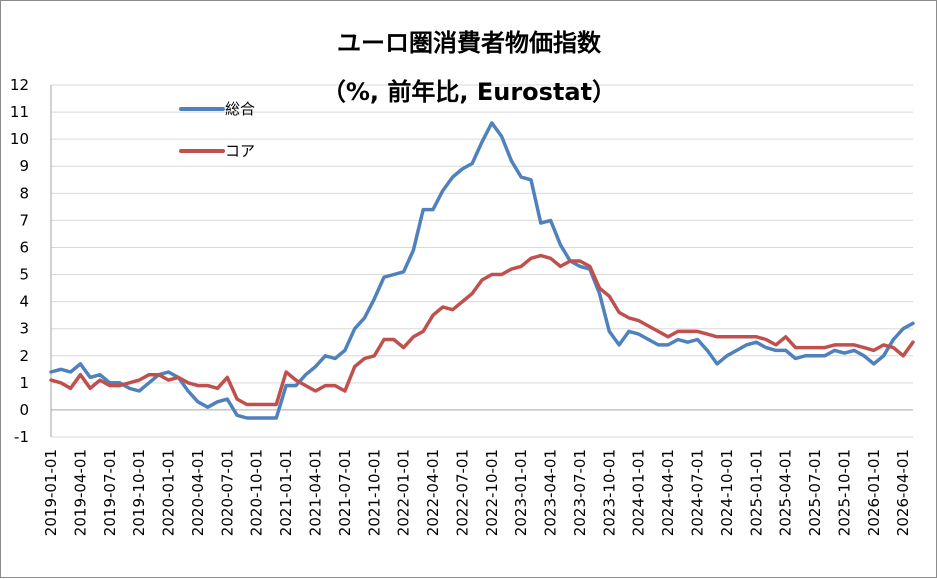 This screenshot has width=937, height=579. Describe the element at coordinates (433, 492) in the screenshot. I see `x-tick-label: 2022-04-01` at that location.